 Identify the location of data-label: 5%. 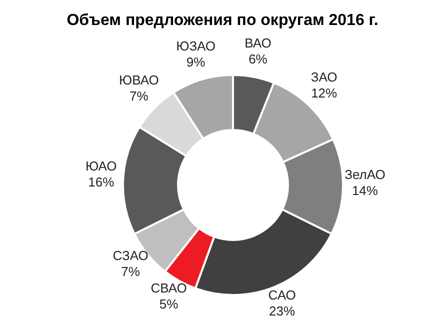
(169, 304).